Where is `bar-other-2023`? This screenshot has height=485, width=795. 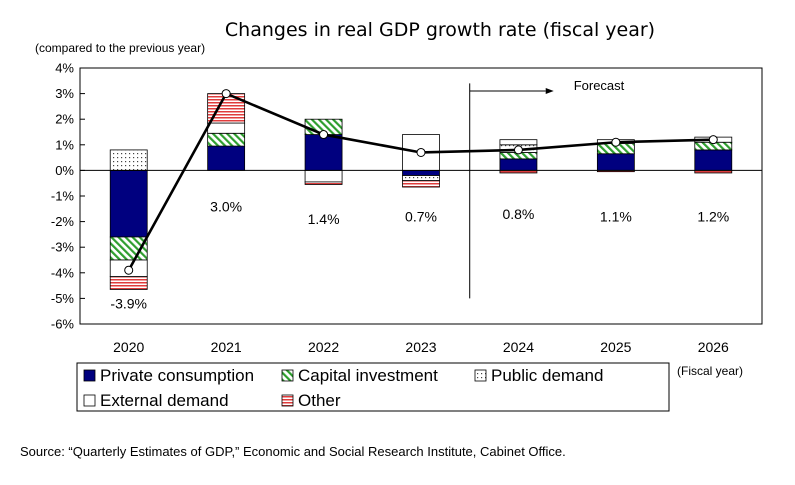
bar-other-2023 is located at coordinates (421, 184).